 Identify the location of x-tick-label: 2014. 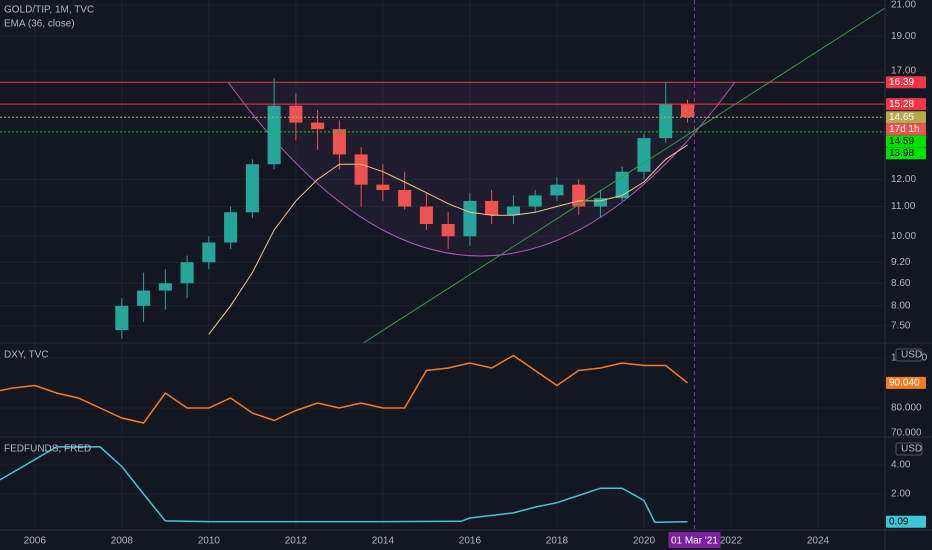
(383, 541).